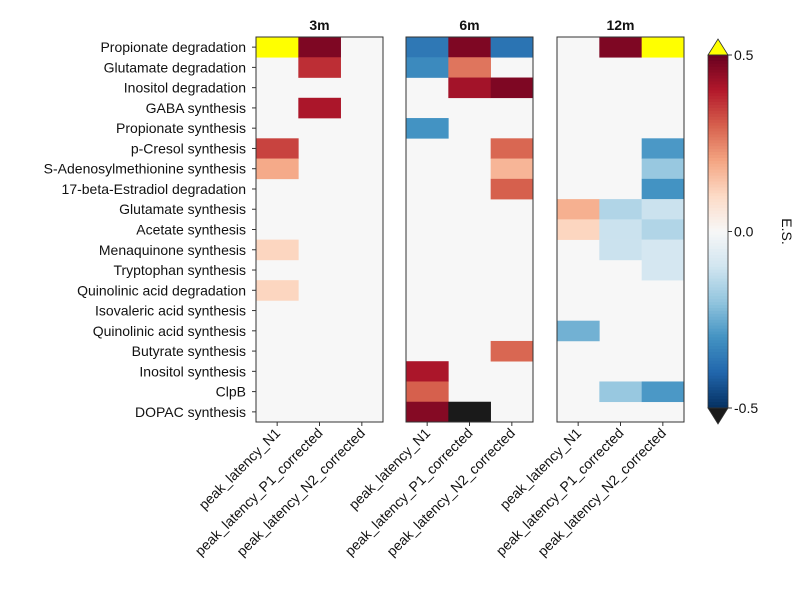 The image size is (800, 600). Describe the element at coordinates (190, 412) in the screenshot. I see `row-label: DOPAC synthesis` at that location.